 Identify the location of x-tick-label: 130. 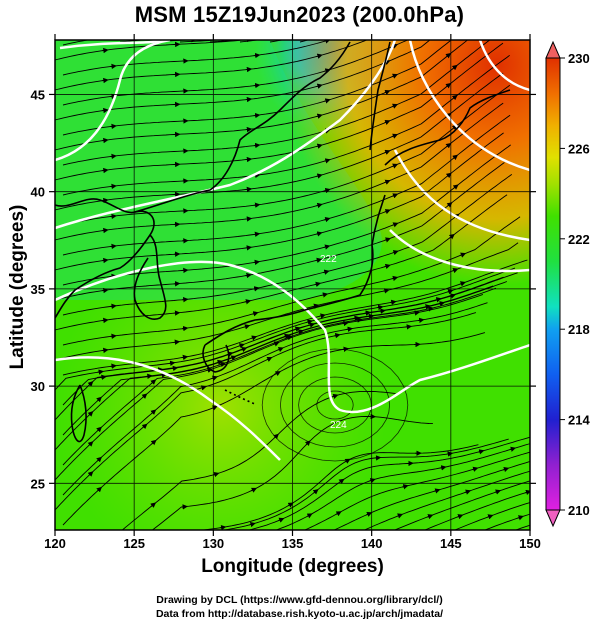
(213, 543).